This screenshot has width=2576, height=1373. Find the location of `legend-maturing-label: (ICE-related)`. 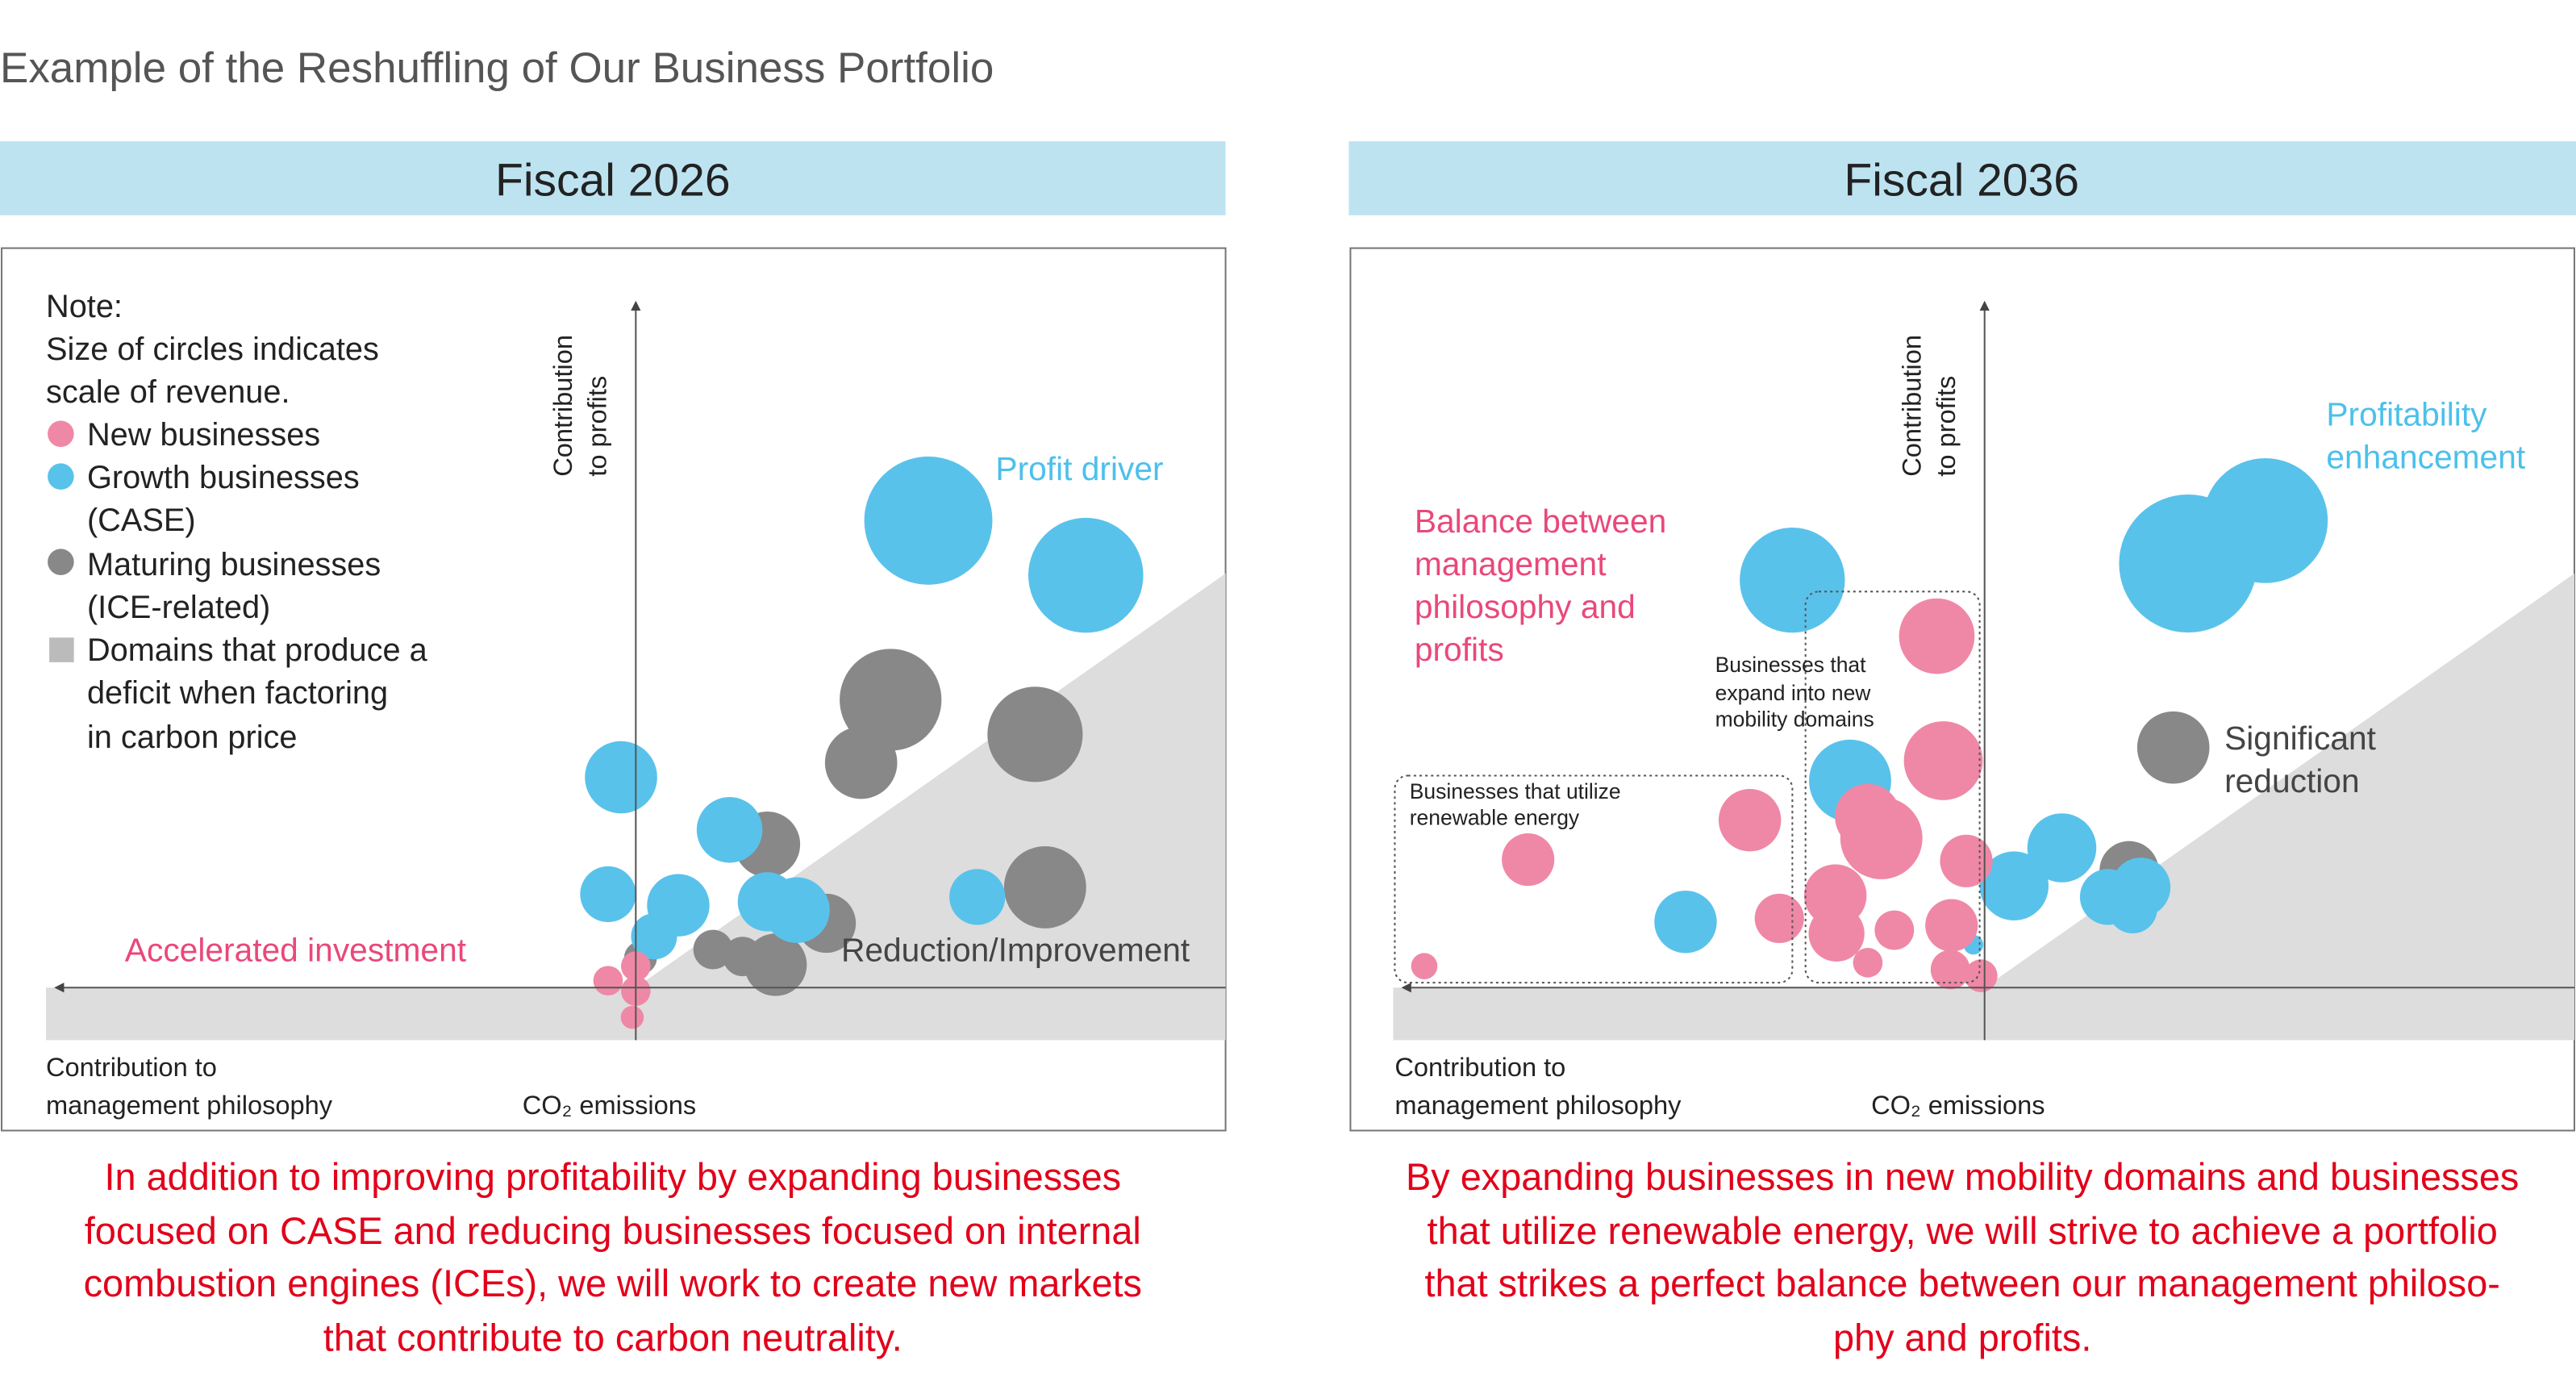

legend-maturing-label: (ICE-related) is located at coordinates (178, 608).